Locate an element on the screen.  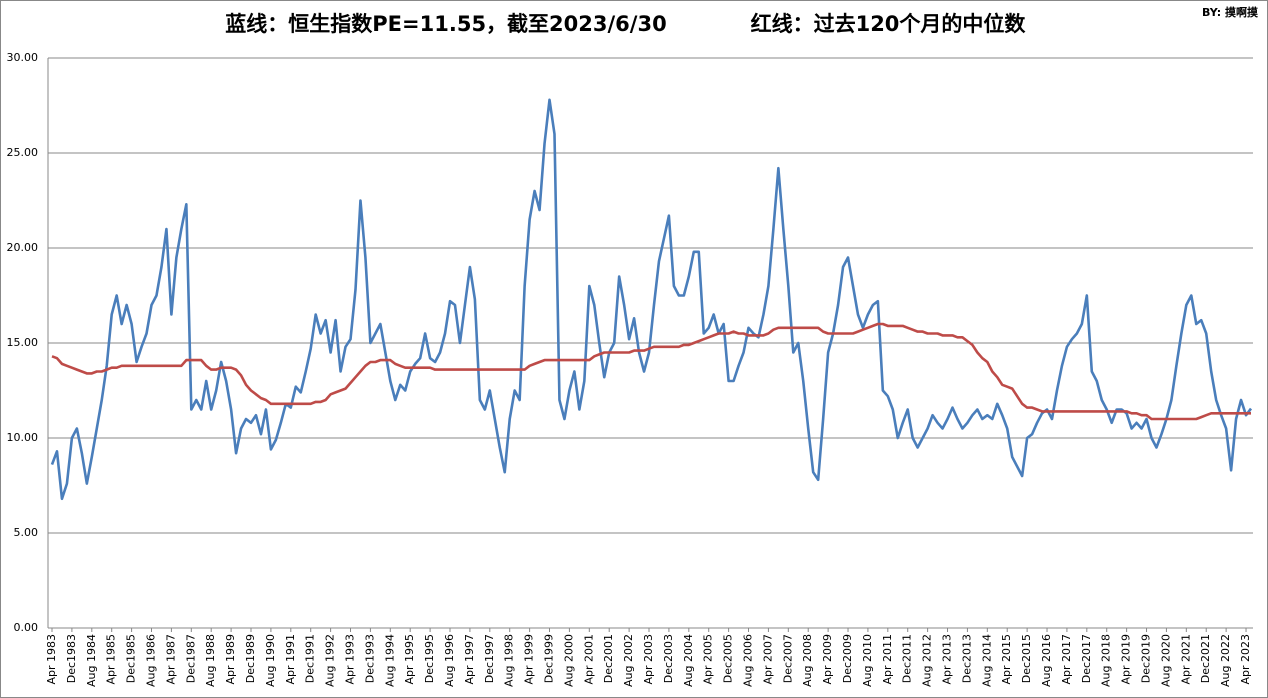
x-tick-label: Aug 2020 is located at coordinates (1165, 660).